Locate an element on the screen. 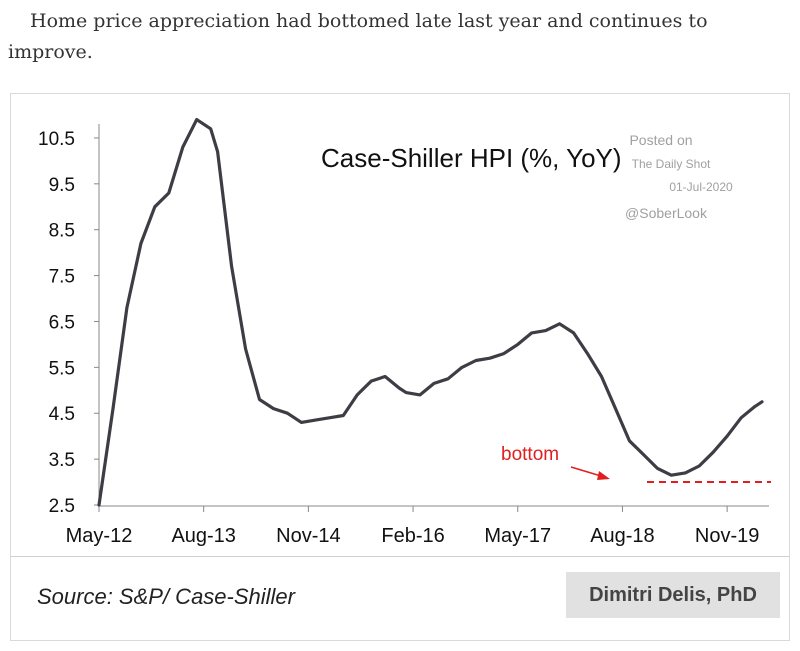  y-tick-label: 3.5 is located at coordinates (62, 460).